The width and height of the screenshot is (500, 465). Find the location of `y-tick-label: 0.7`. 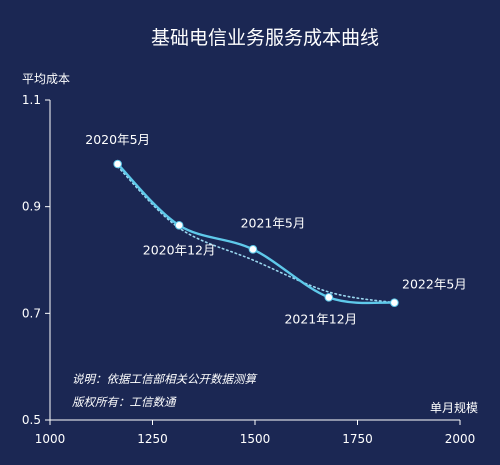

y-tick-label: 0.7 is located at coordinates (31, 313).